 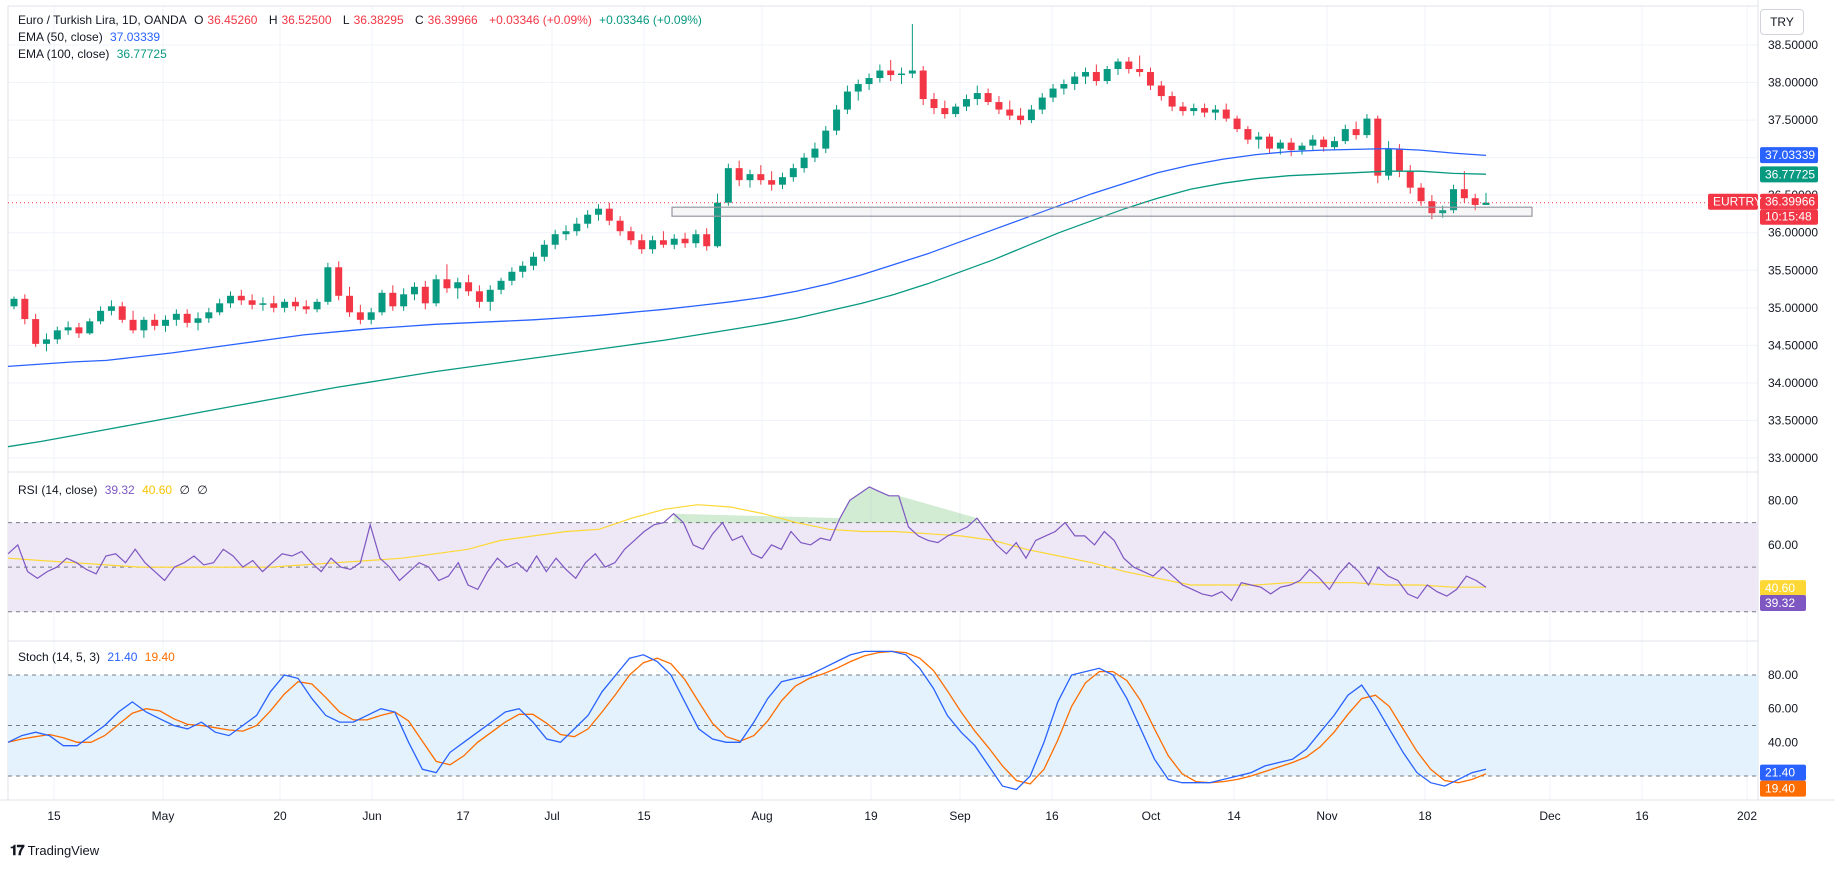 What do you see at coordinates (747, 720) in the screenshot?
I see `stoch-k-line` at bounding box center [747, 720].